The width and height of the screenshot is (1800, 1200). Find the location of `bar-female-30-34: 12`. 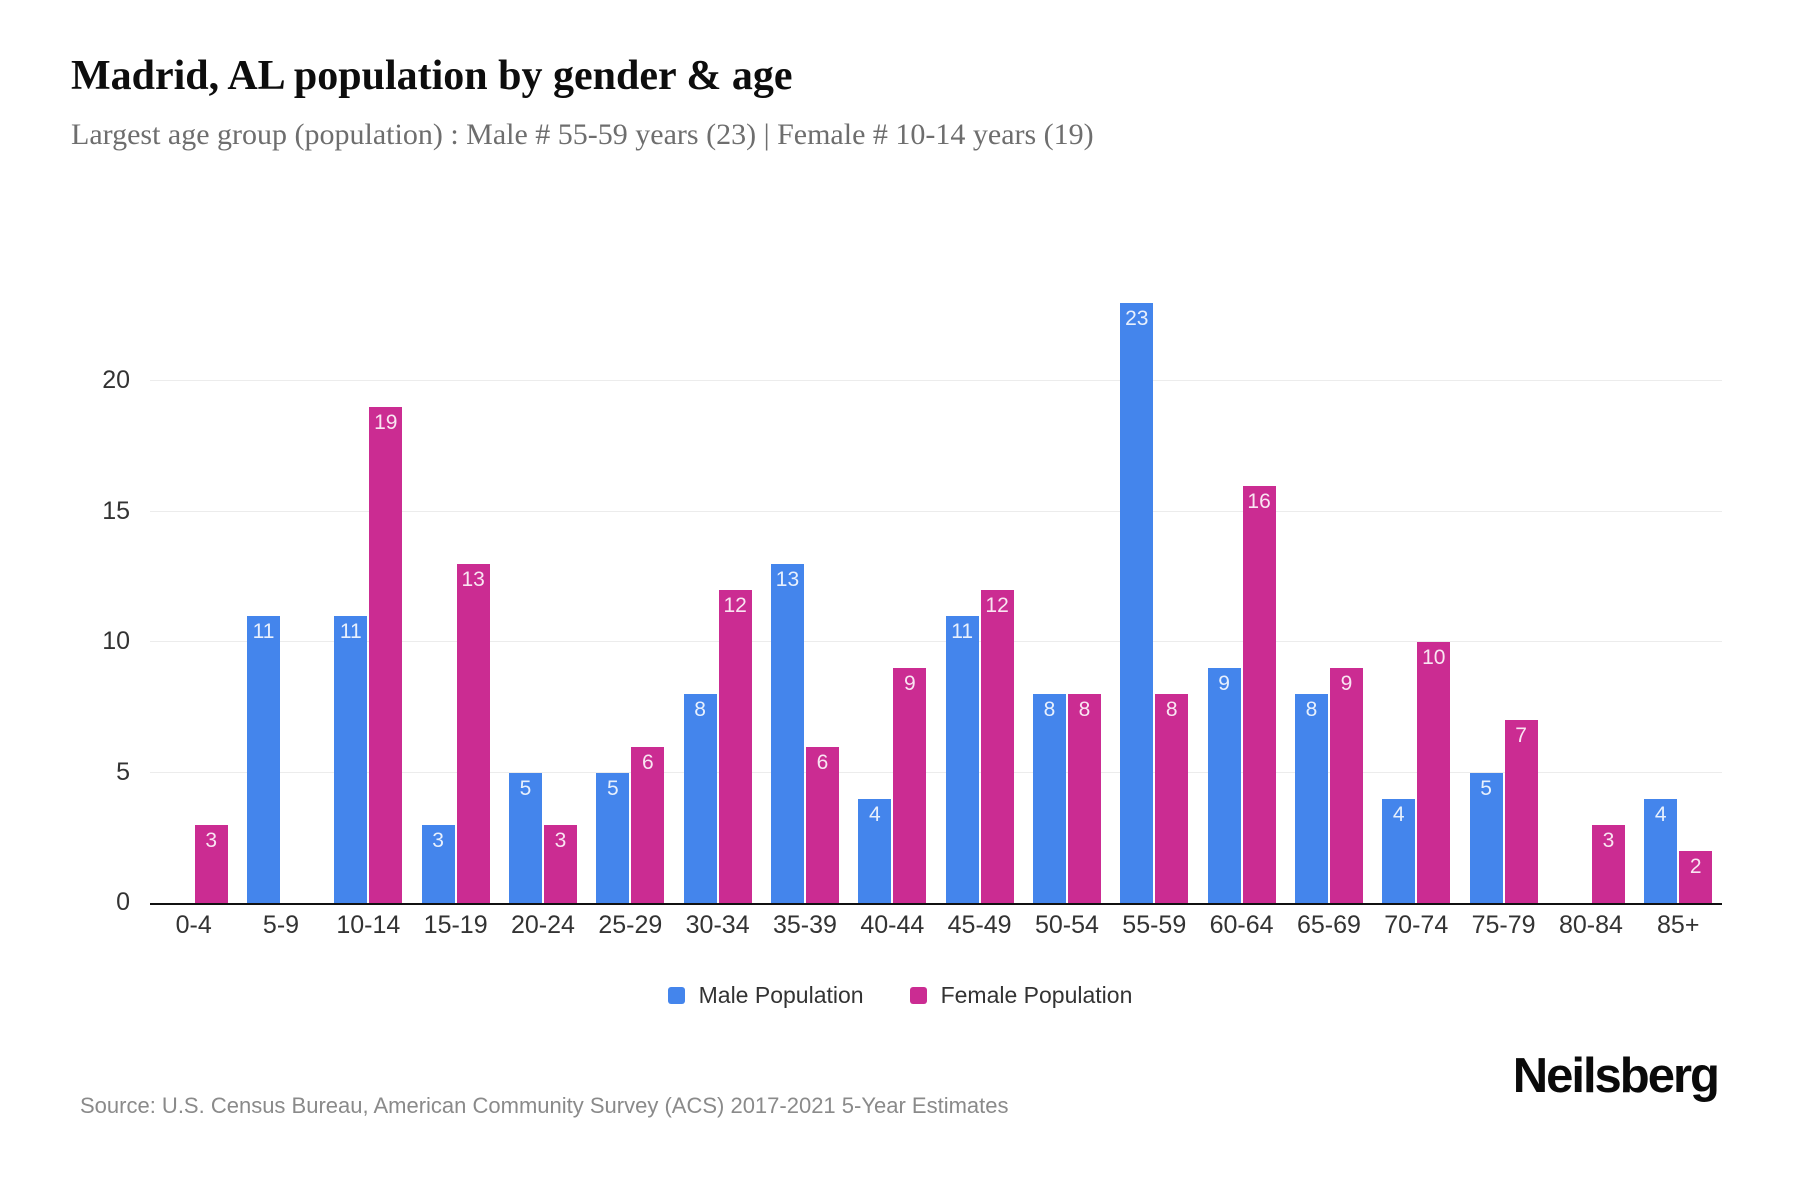

bar-female-30-34: 12 is located at coordinates (735, 746).